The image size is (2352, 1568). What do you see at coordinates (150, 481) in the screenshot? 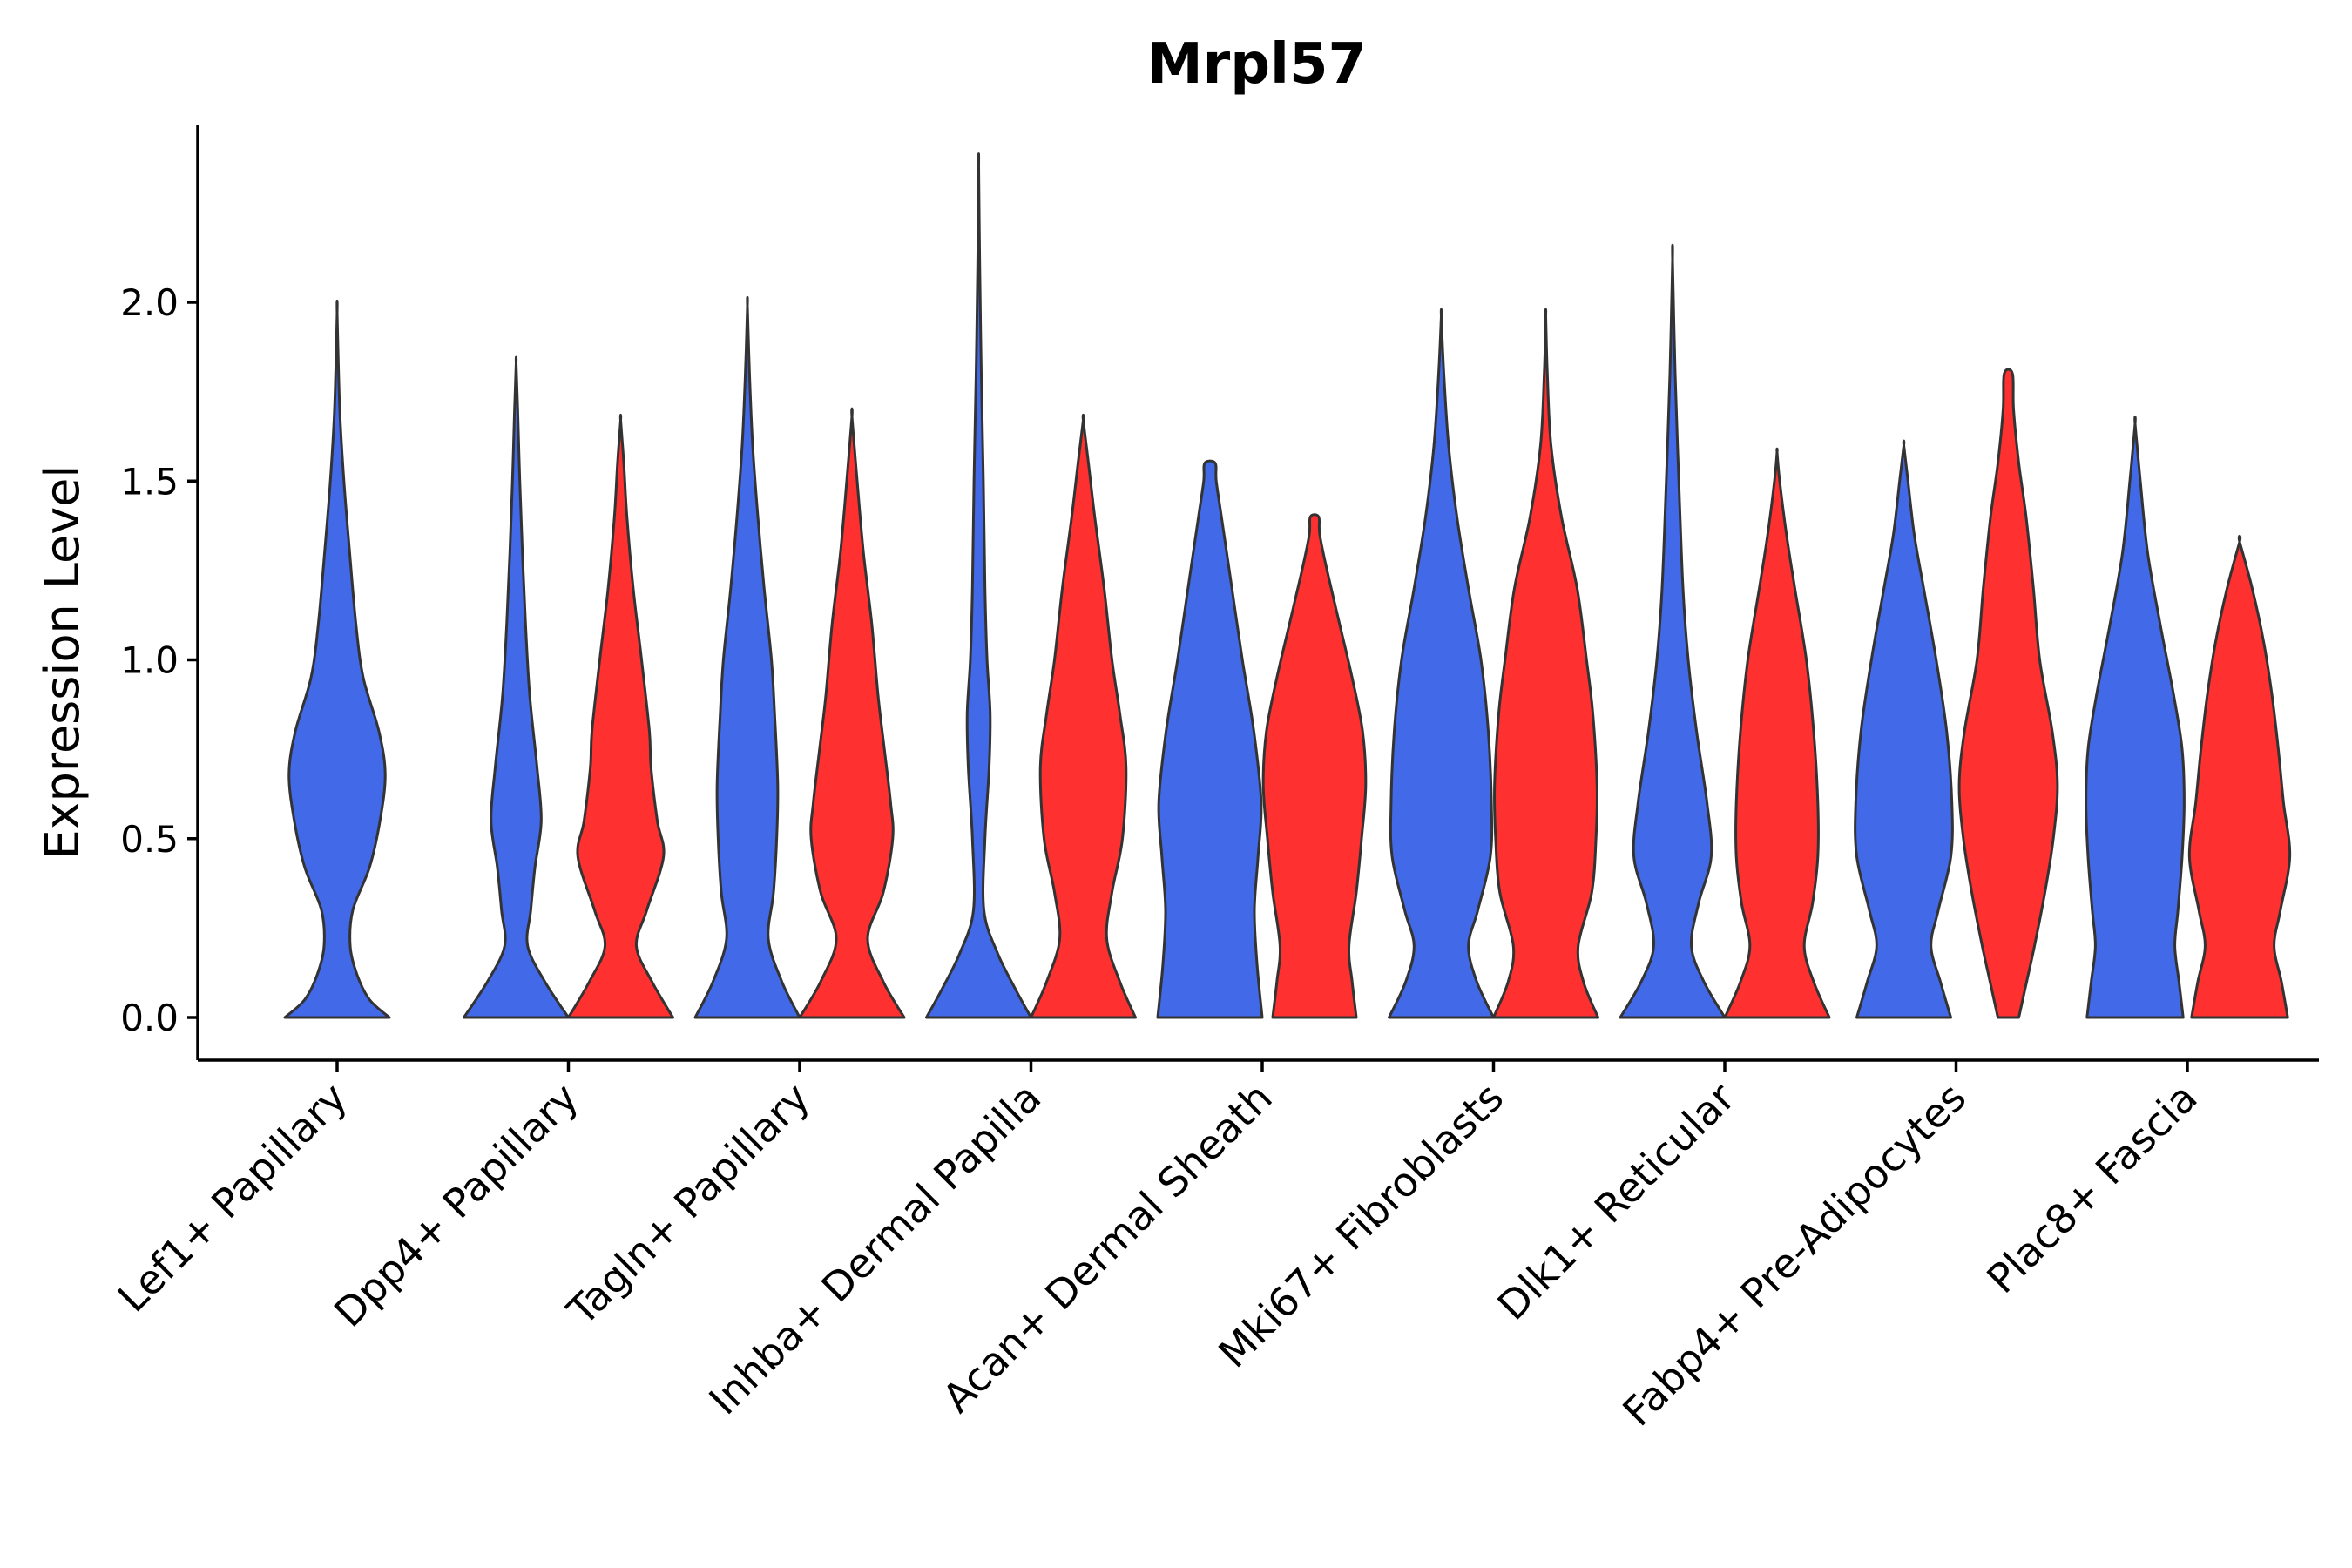
I see `y-tick-label: 1.5` at bounding box center [150, 481].